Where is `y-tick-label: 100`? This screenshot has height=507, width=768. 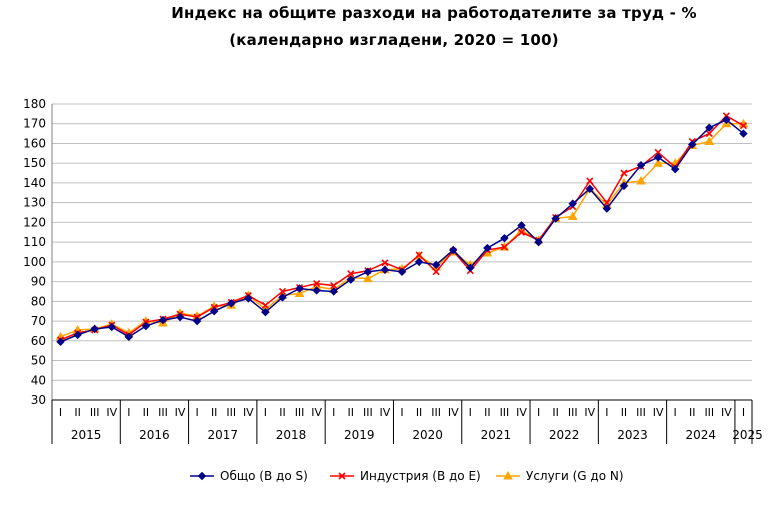
y-tick-label: 100 is located at coordinates (34, 262).